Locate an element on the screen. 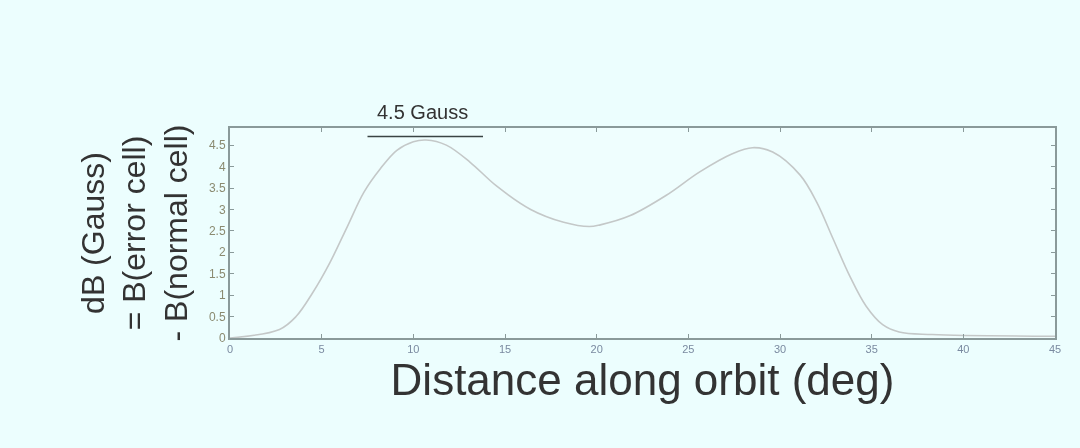  x-tick-label: 45 is located at coordinates (1055, 349).